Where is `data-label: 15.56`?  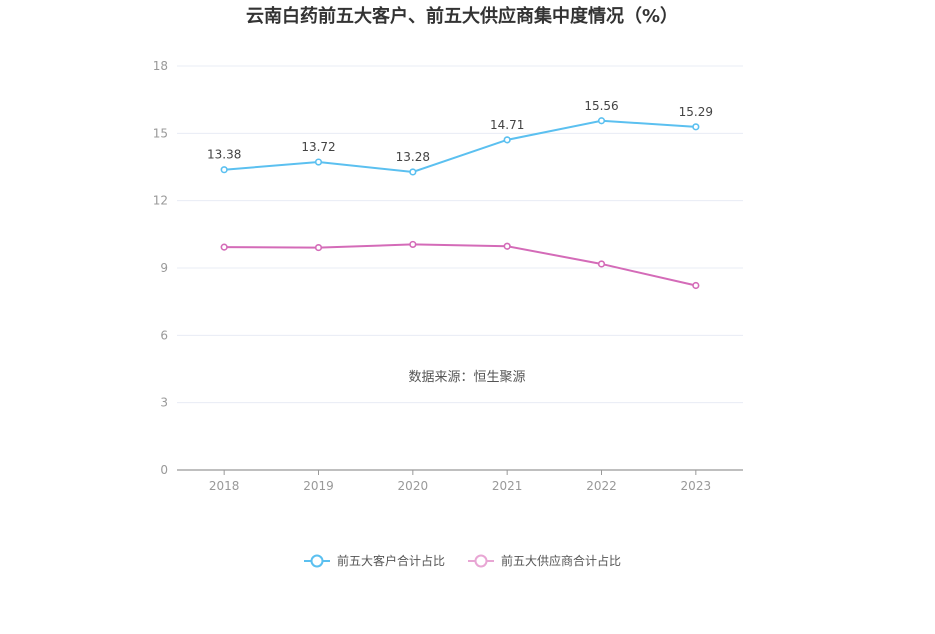
data-label: 15.56 is located at coordinates (601, 106).